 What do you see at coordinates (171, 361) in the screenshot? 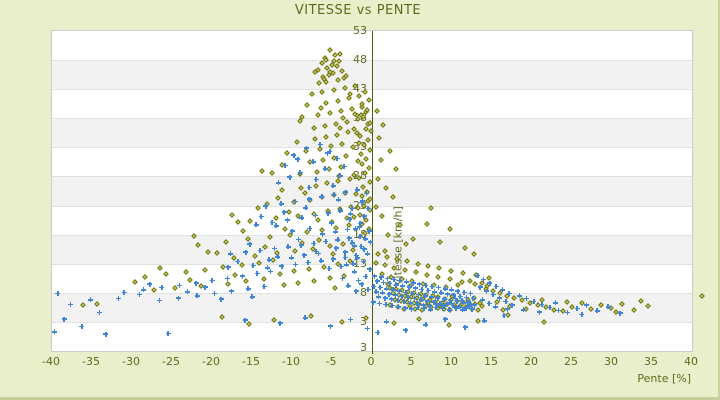
I see `x-tick-label: -25` at bounding box center [171, 361].